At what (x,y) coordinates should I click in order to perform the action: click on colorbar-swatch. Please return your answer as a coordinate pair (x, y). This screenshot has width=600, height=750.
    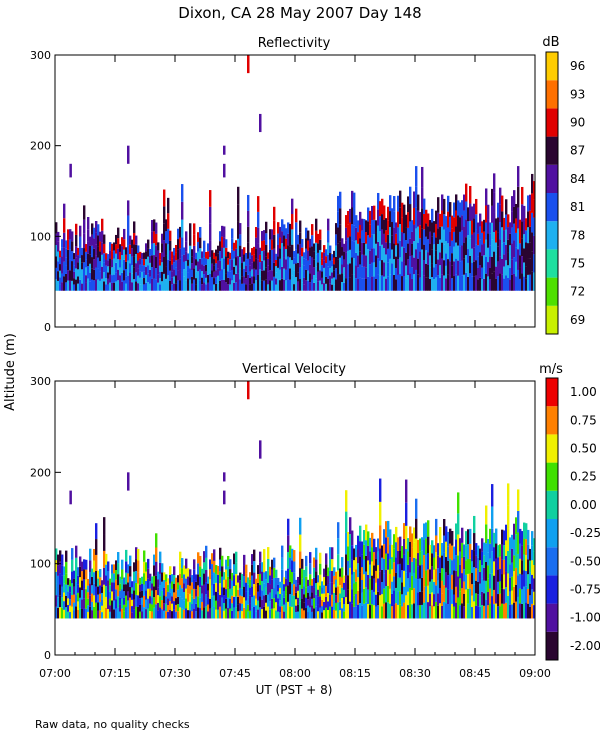
    Looking at the image, I should click on (552, 291).